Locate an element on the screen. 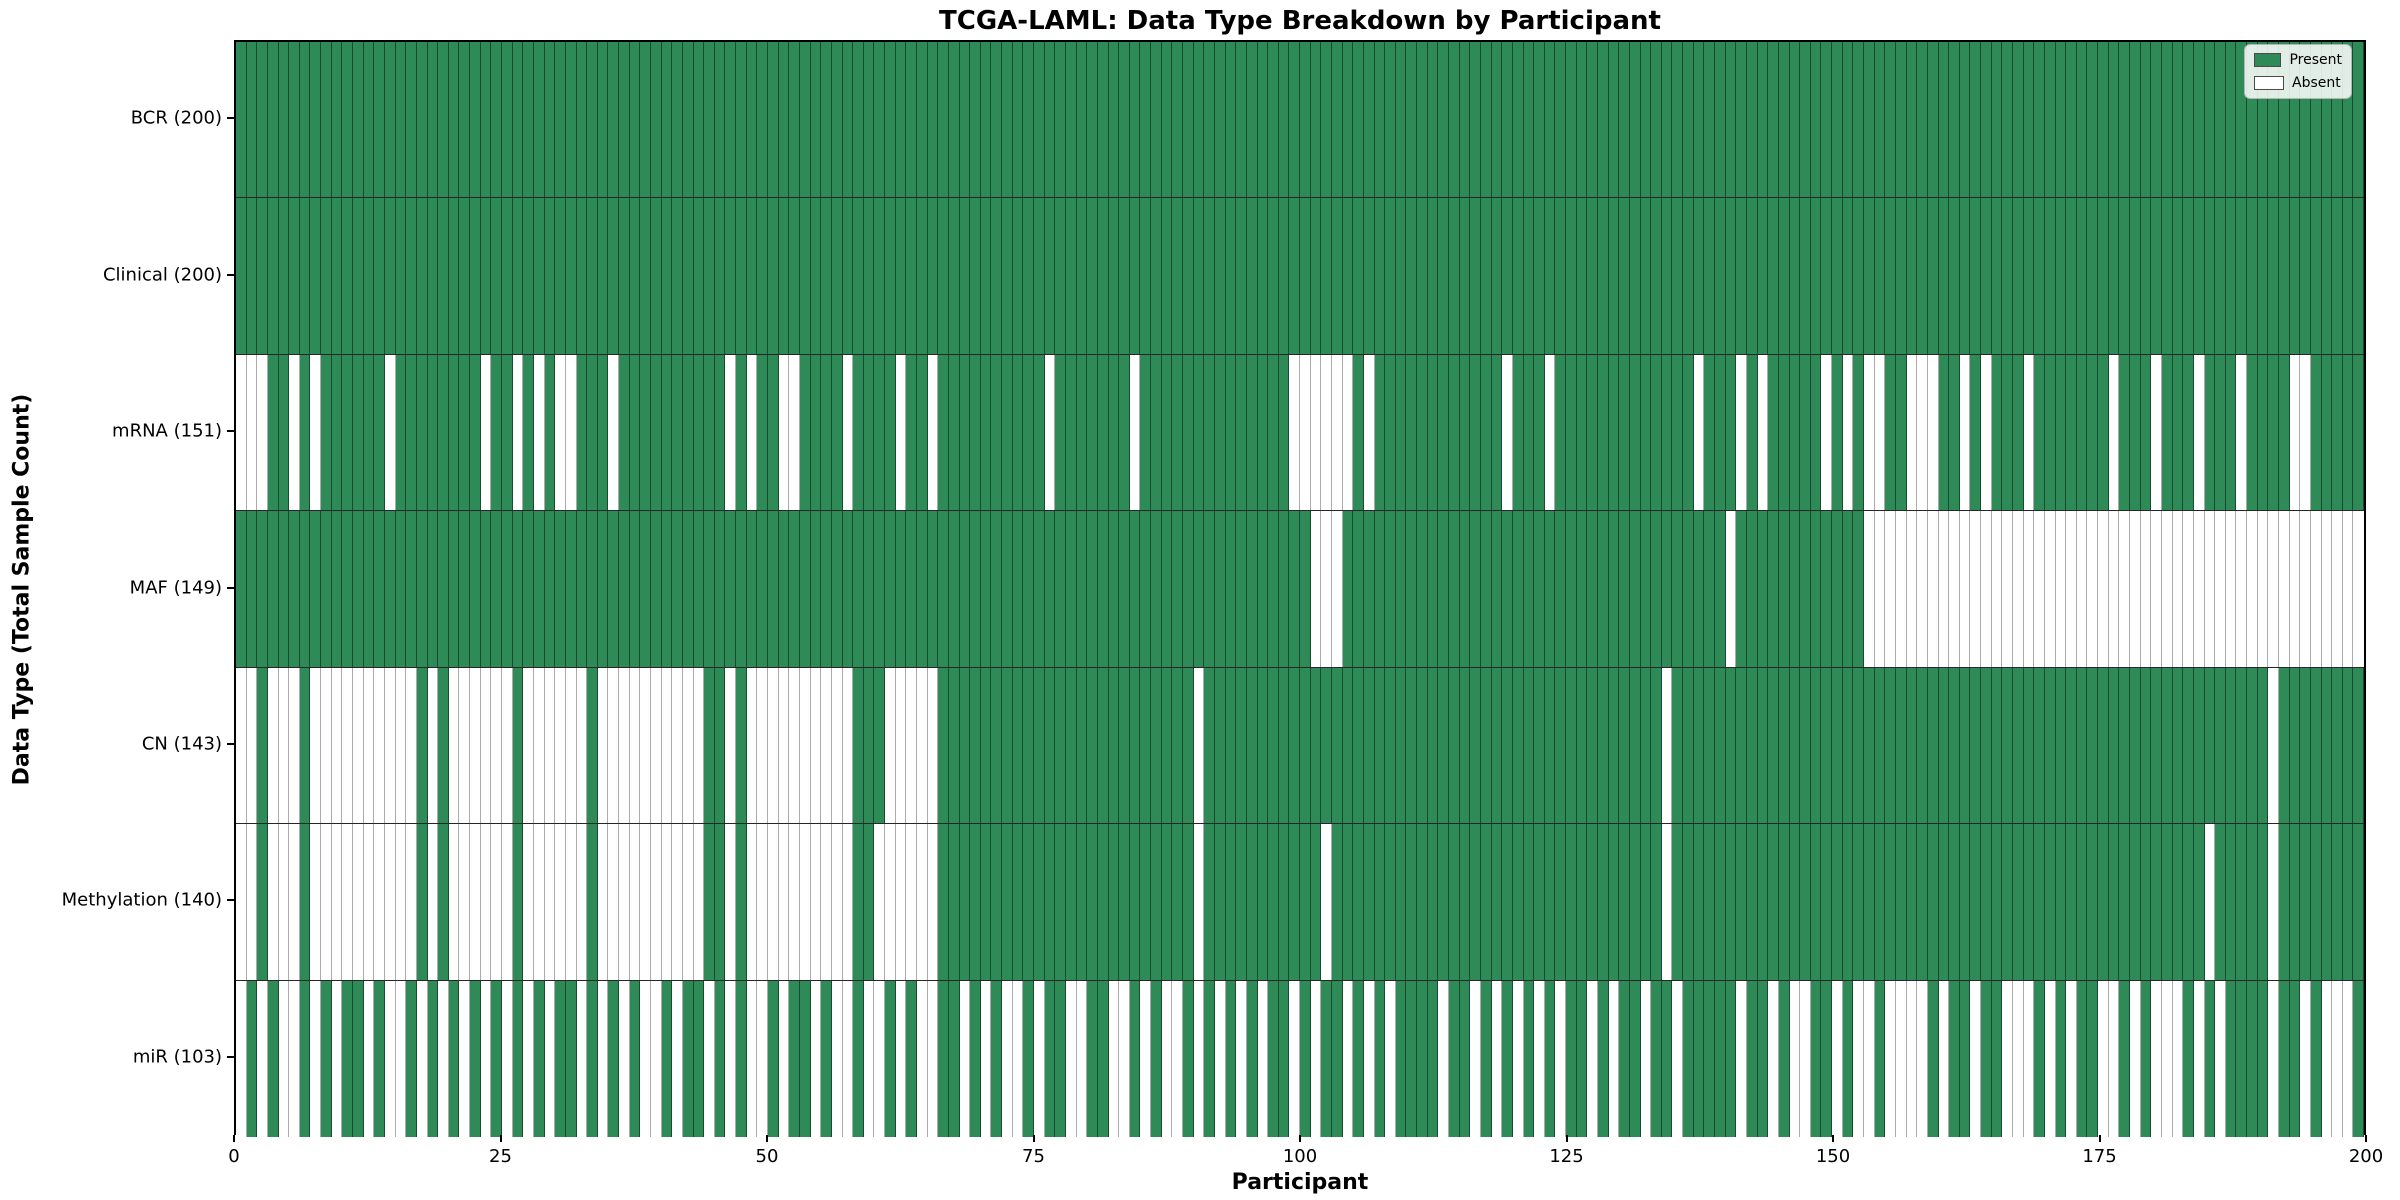 The image size is (2400, 1200). legend-present-label: Present is located at coordinates (2315, 60).